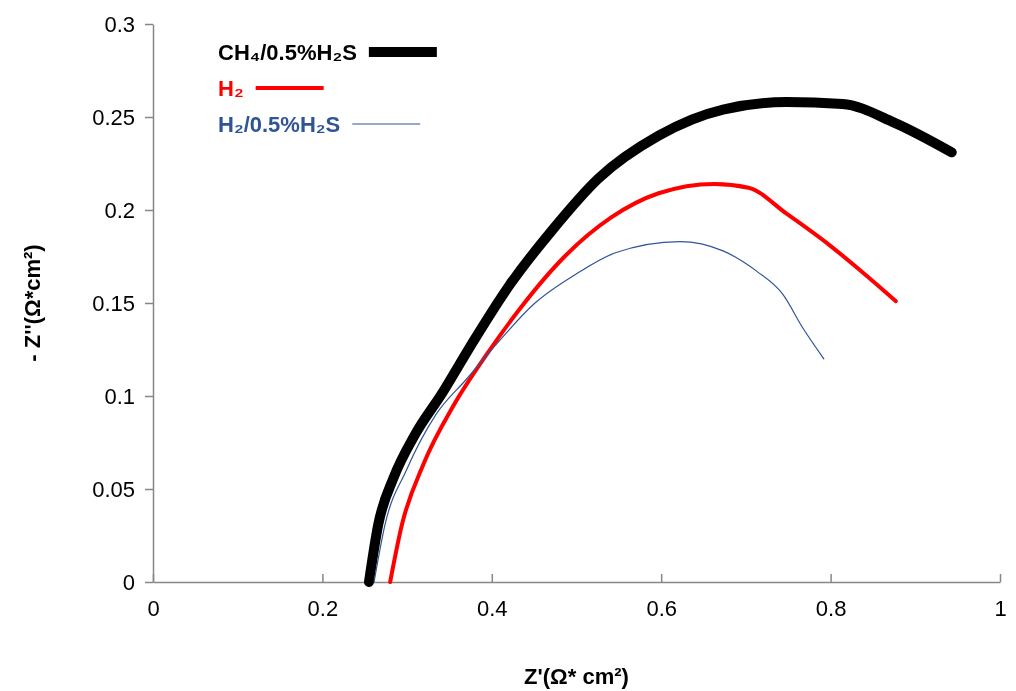  I want to click on x-axis-title: Z'(Ω* cm²), so click(576, 676).